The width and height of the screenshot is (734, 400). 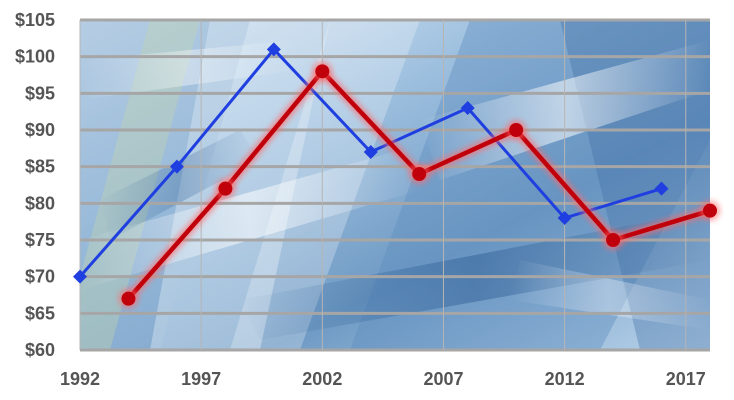 What do you see at coordinates (40, 130) in the screenshot?
I see `y-tick-label: $90` at bounding box center [40, 130].